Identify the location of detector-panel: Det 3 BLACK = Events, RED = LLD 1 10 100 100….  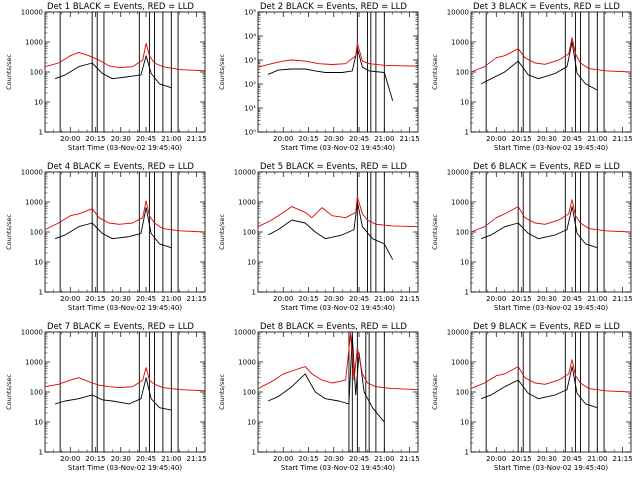
(532, 77).